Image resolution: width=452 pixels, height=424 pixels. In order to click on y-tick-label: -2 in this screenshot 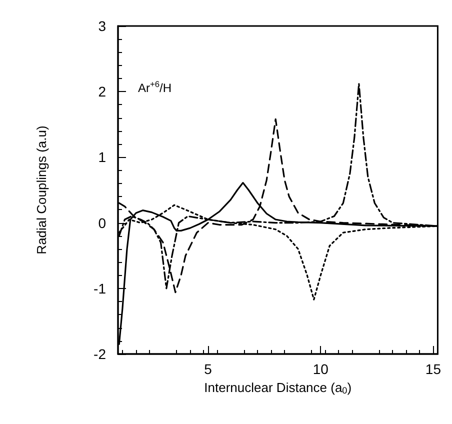, I will do `click(100, 354)`.